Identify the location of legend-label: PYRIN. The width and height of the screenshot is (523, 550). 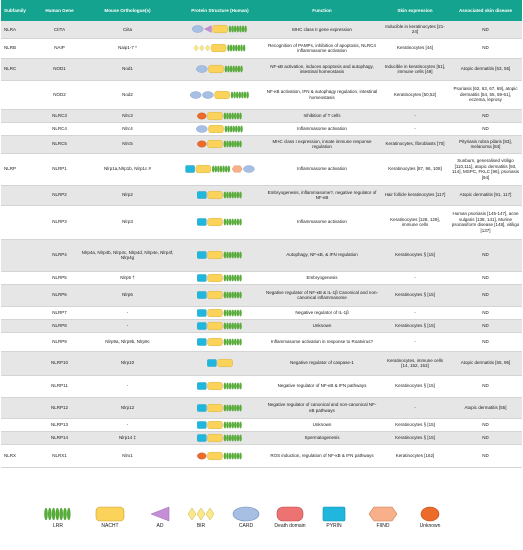
(334, 526).